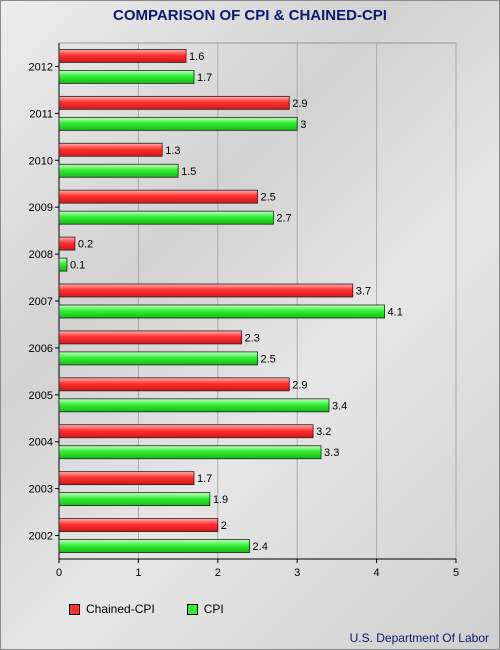 The width and height of the screenshot is (500, 650). Describe the element at coordinates (41, 443) in the screenshot. I see `y-tick-label: 2004` at that location.